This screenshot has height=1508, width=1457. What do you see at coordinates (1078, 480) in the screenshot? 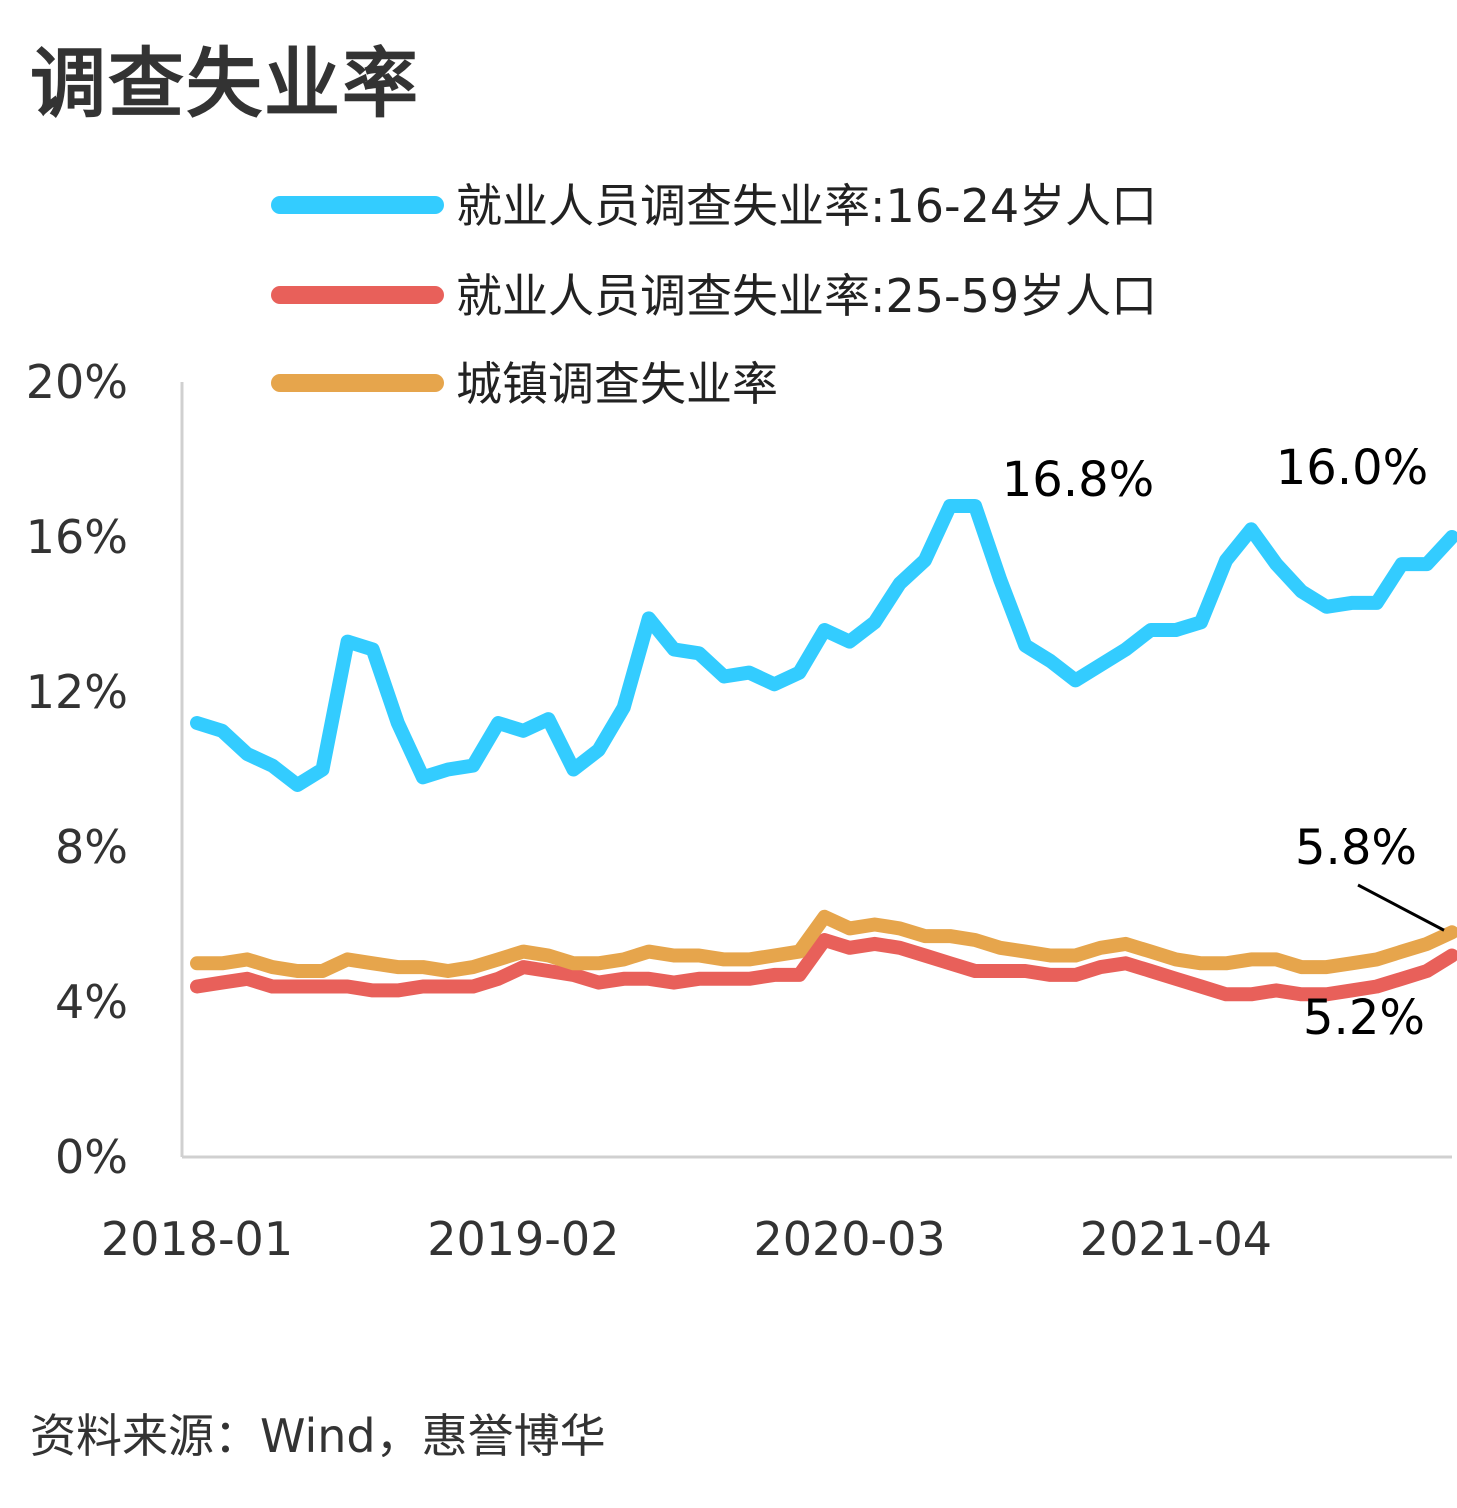
I see `data-label: 16.8%` at bounding box center [1078, 480].